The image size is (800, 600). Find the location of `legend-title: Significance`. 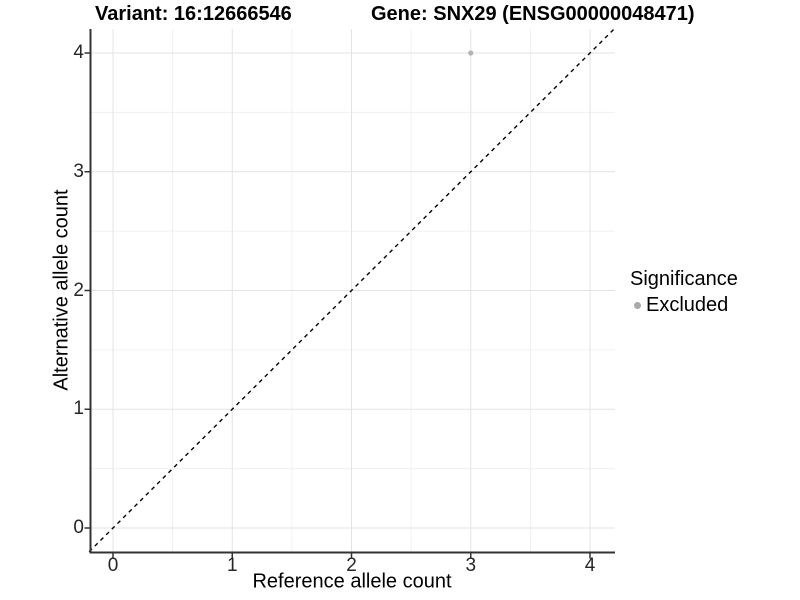

legend-title: Significance is located at coordinates (684, 279).